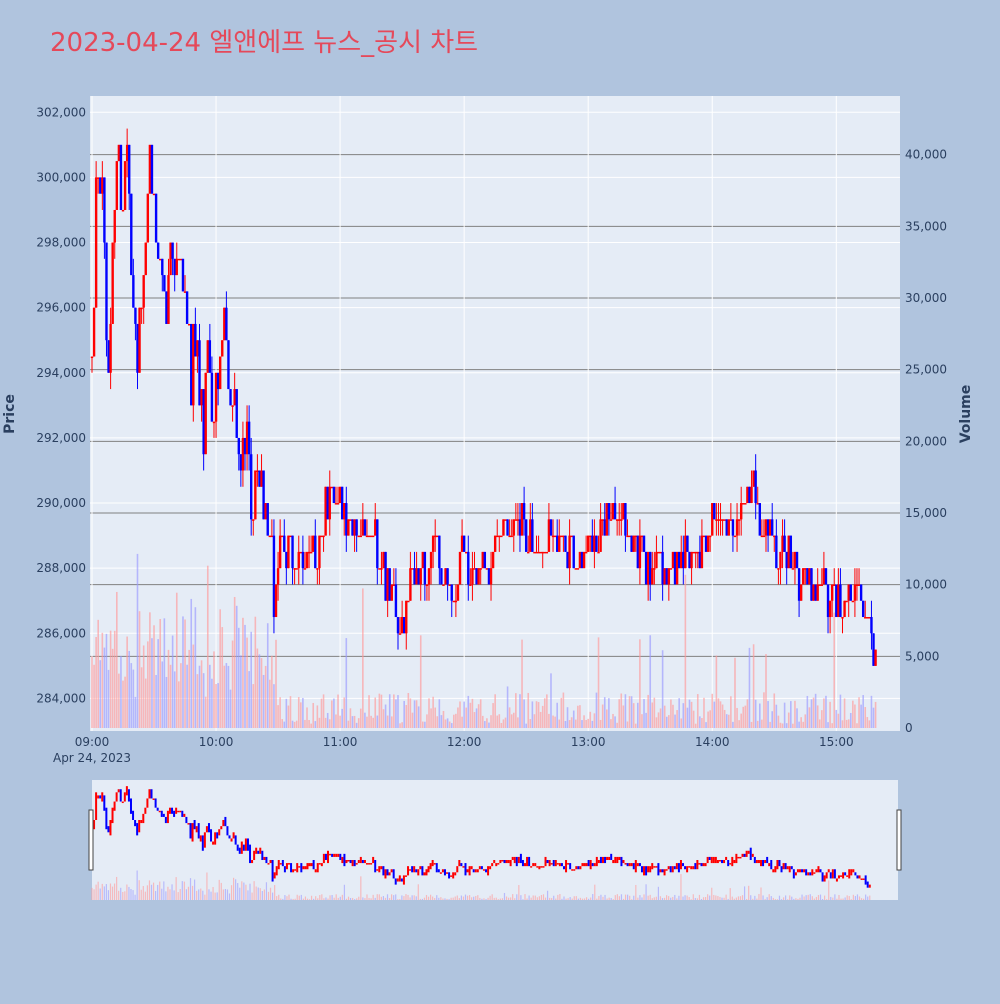  What do you see at coordinates (92, 758) in the screenshot?
I see `x-date-label: Apr 24, 2023` at bounding box center [92, 758].